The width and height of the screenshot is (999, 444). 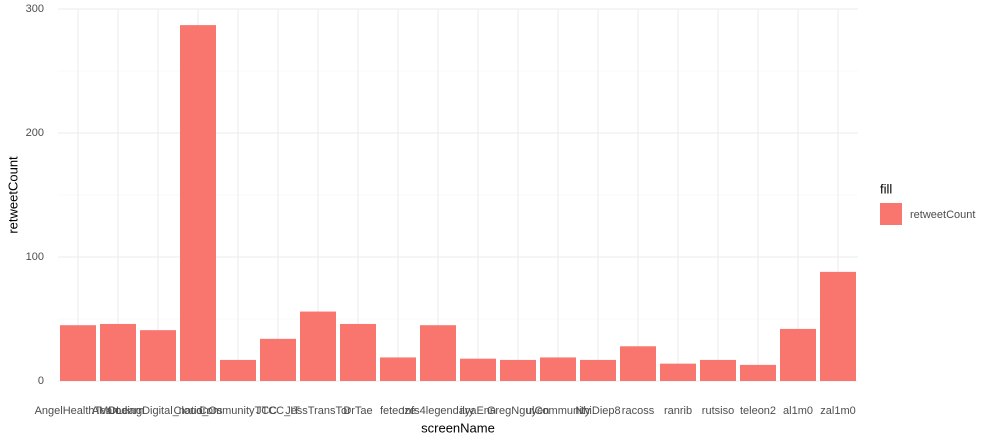 What do you see at coordinates (158, 411) in the screenshot?
I see `x-tick-label: CodingDigital_nation` at bounding box center [158, 411].